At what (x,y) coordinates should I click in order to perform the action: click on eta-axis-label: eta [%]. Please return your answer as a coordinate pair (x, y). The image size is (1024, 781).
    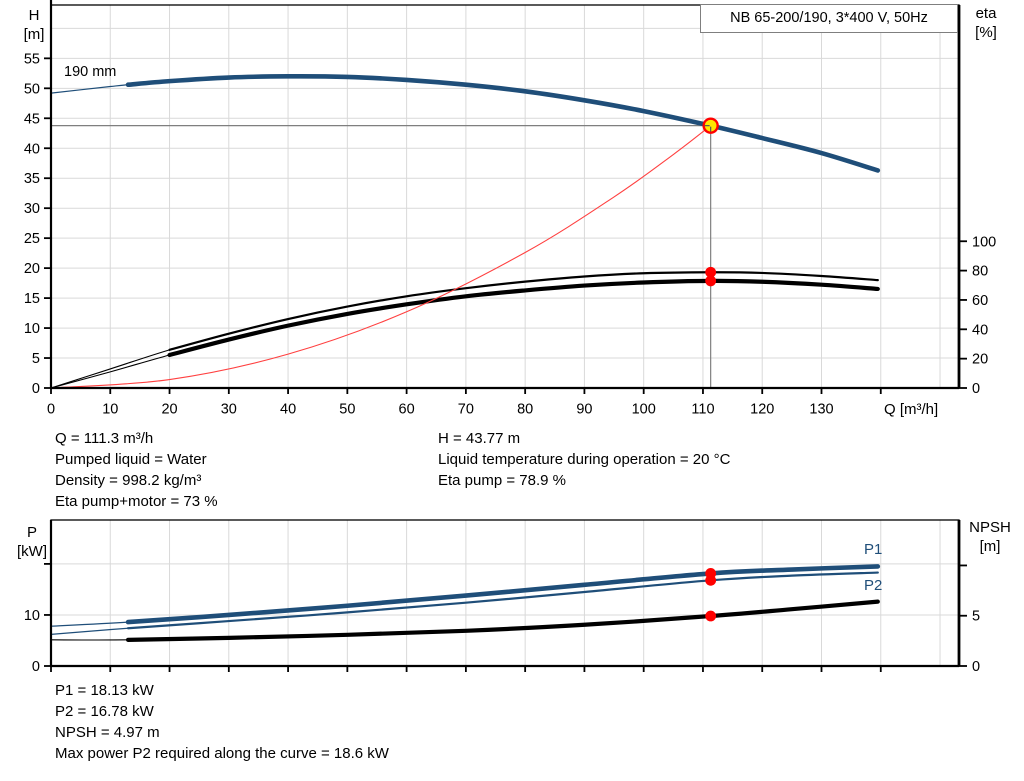
    Looking at the image, I should click on (986, 23).